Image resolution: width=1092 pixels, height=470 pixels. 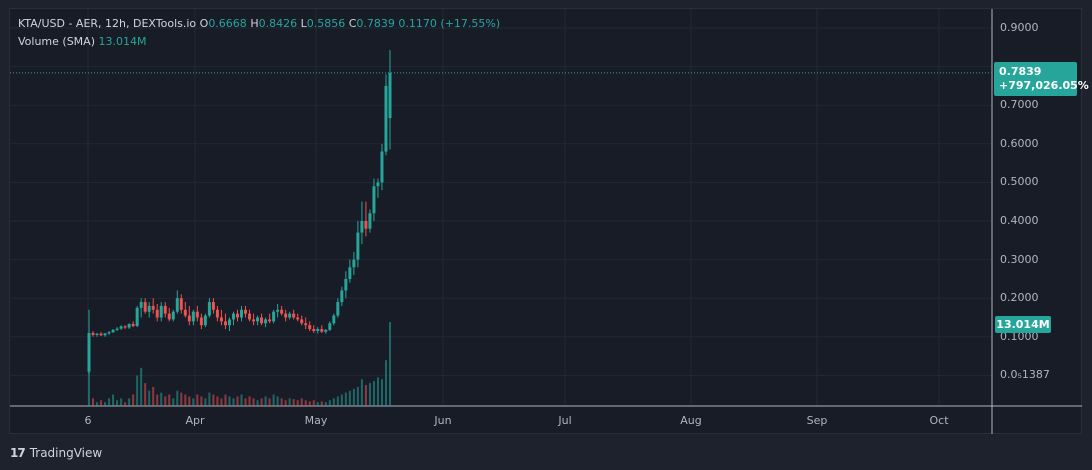 What do you see at coordinates (88, 420) in the screenshot?
I see `time-tick-label: 6` at bounding box center [88, 420].